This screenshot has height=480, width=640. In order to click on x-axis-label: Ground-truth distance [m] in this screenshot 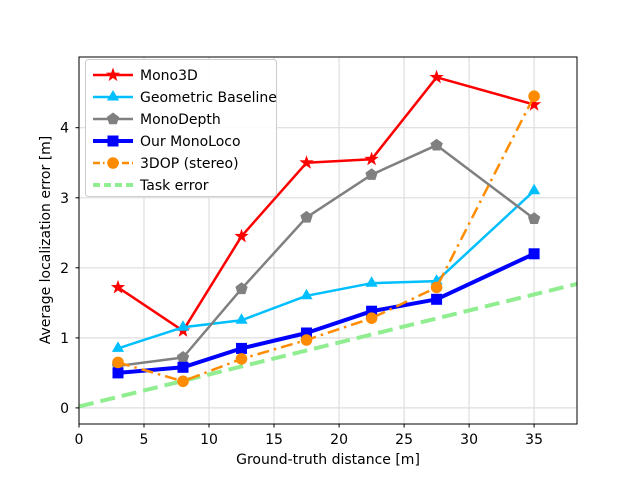, I will do `click(328, 460)`.